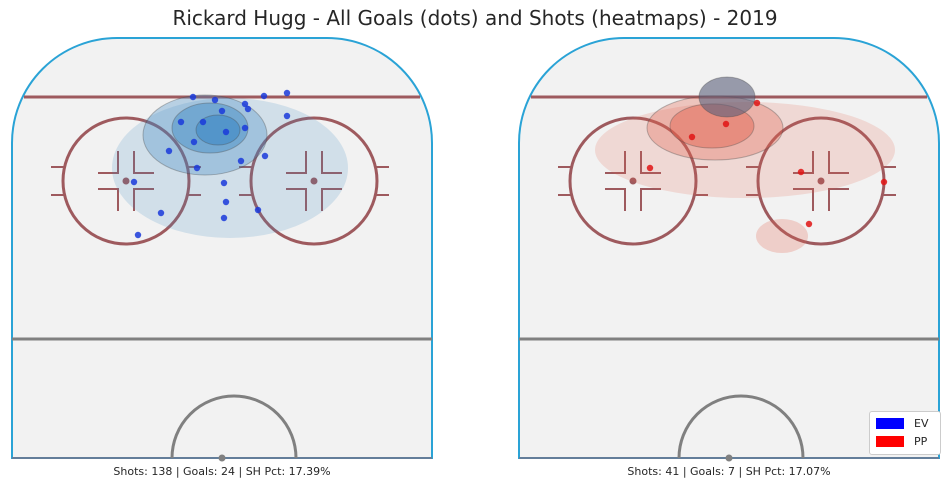 This screenshot has height=489, width=950. What do you see at coordinates (234, 426) in the screenshot?
I see `ev-center-circle` at bounding box center [234, 426].